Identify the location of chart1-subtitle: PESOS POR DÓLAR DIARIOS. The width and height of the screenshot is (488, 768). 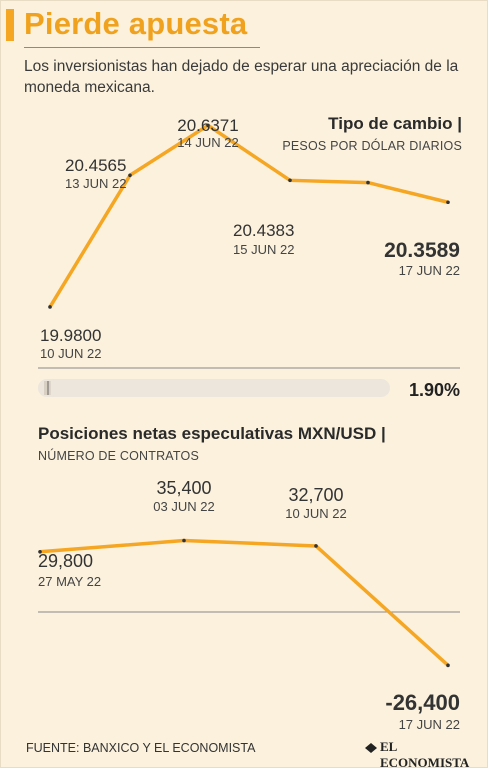
(372, 146).